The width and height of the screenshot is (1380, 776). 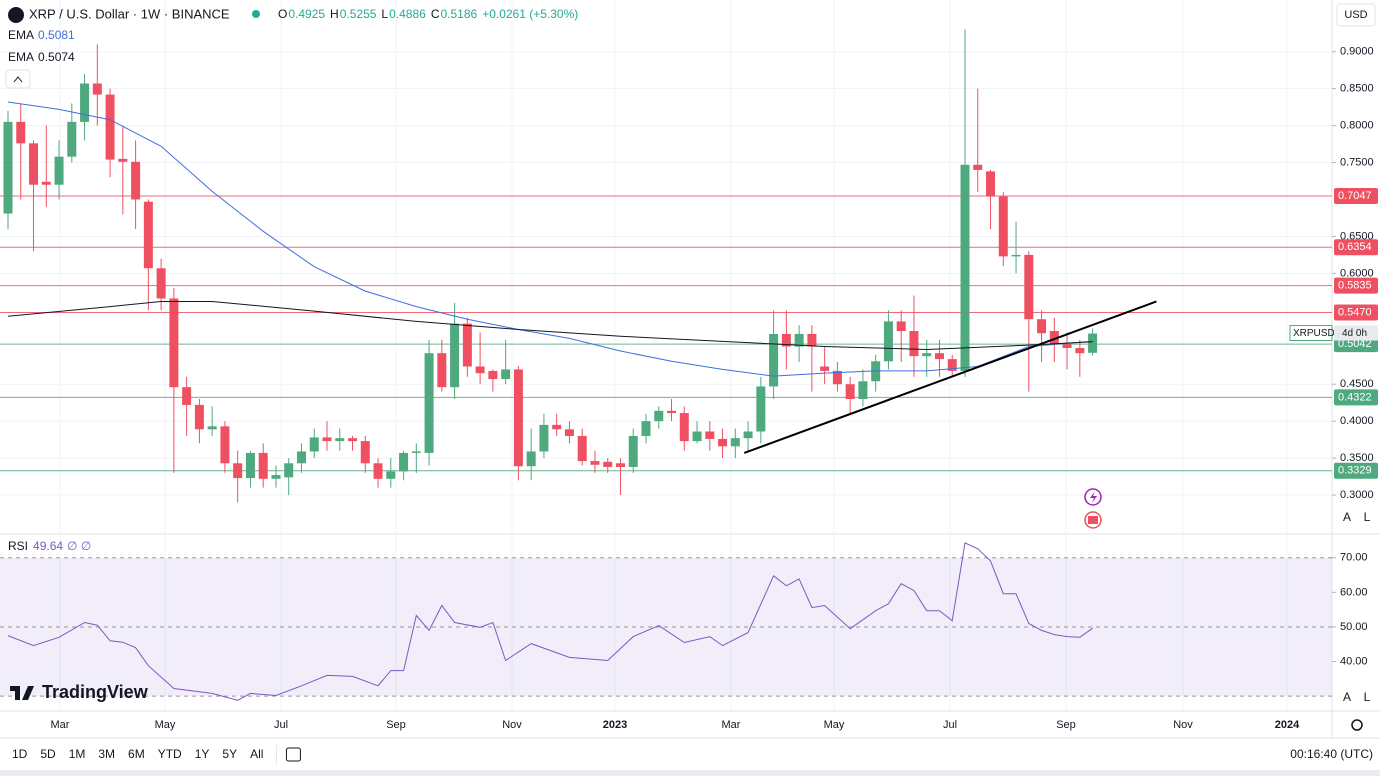 I want to click on currency-button, so click(x=1356, y=15).